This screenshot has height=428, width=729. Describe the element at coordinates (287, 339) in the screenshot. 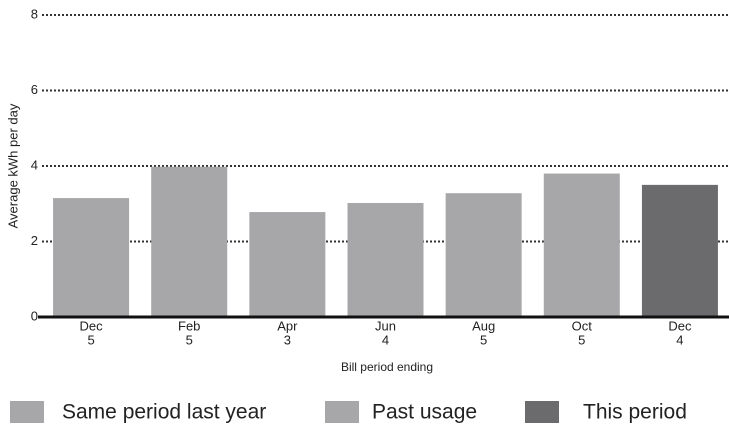

I see `x-tick-label: 3` at that location.